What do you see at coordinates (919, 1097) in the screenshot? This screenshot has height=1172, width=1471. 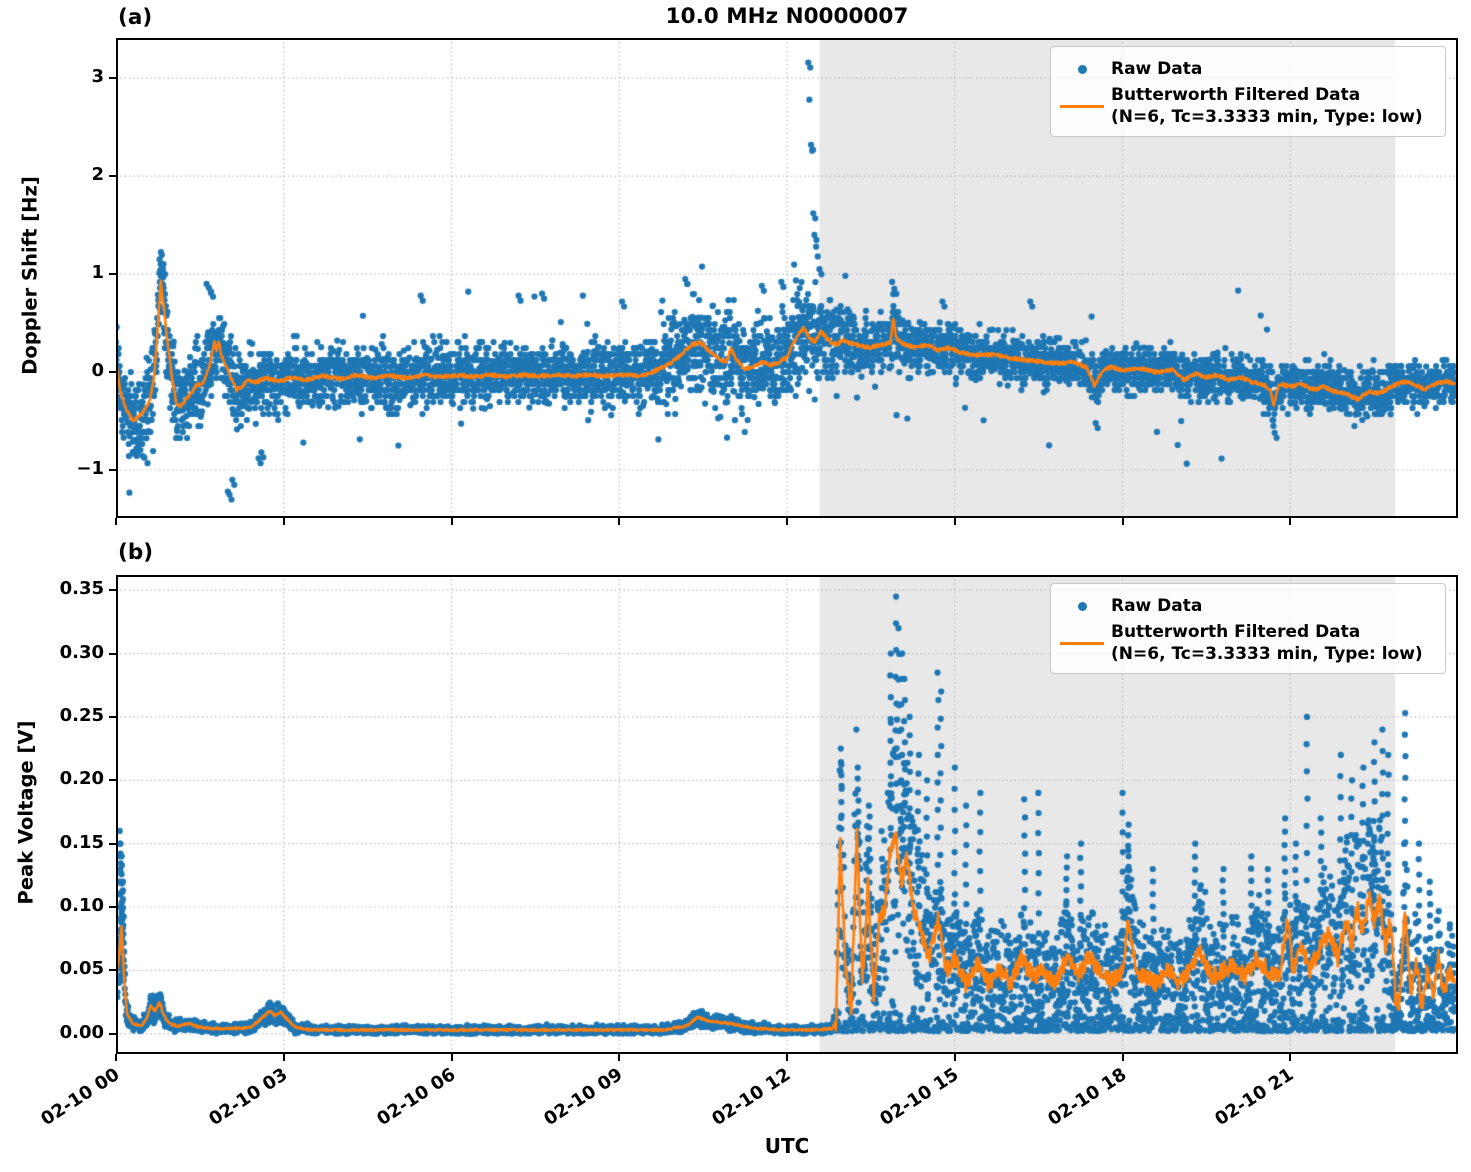 I see `x-tick-label: 02-10 15` at bounding box center [919, 1097].